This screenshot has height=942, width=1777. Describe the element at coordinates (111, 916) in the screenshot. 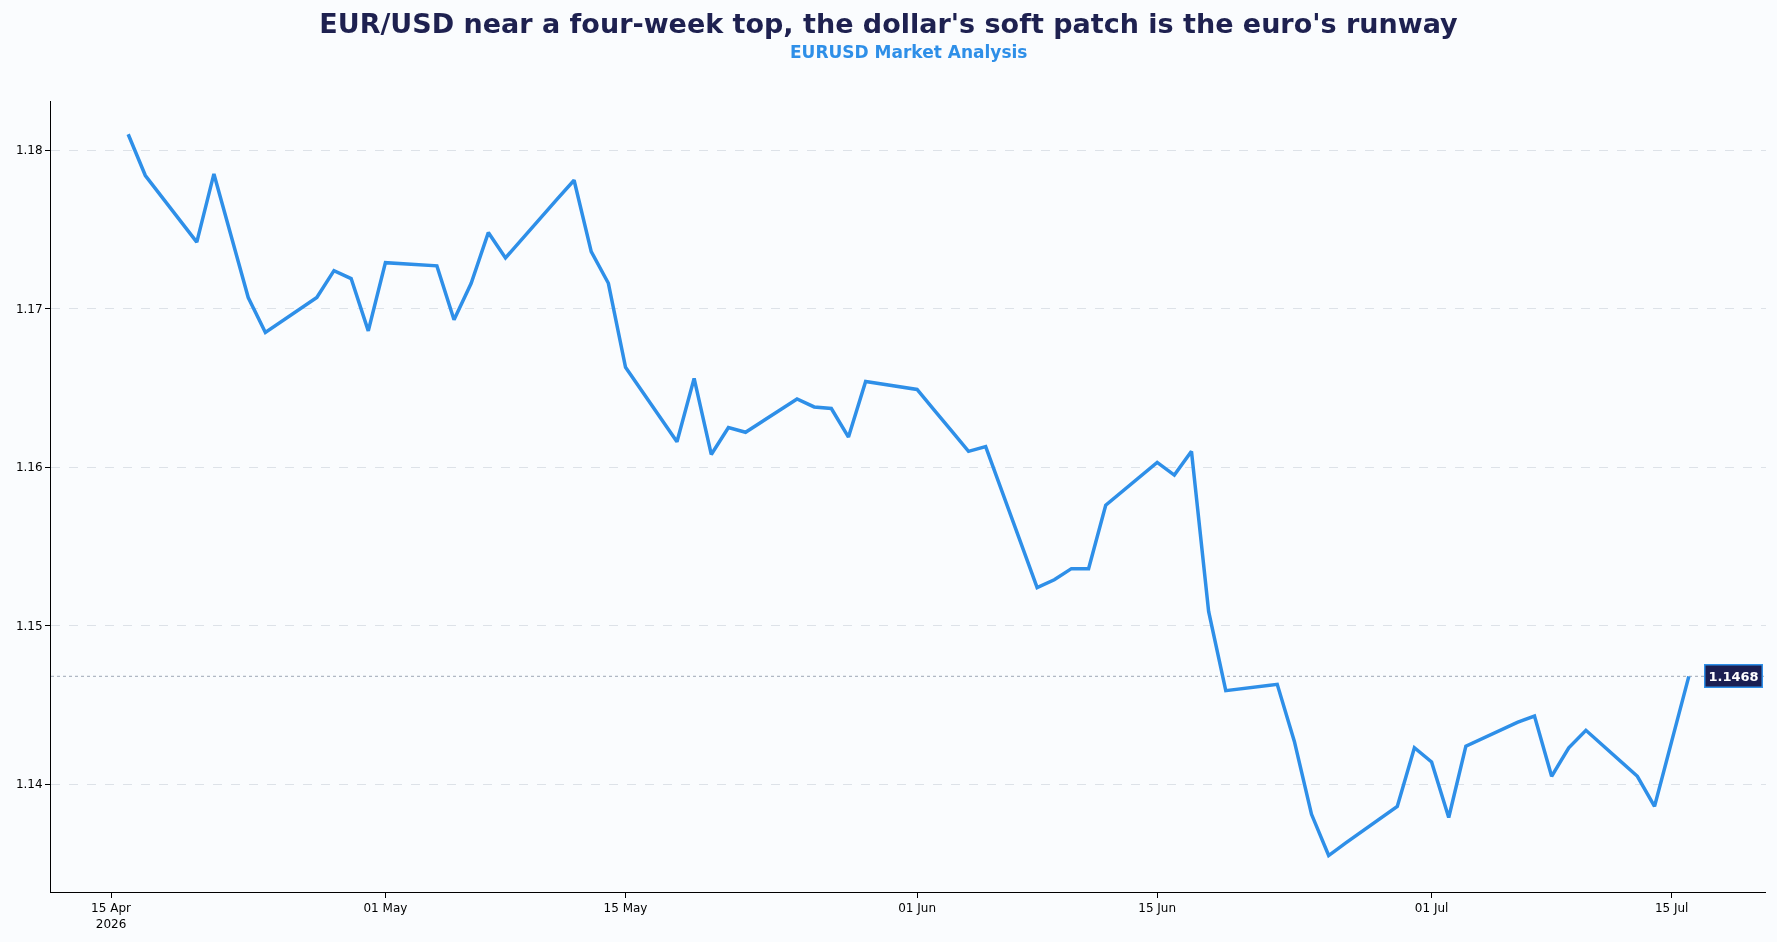

I see `x-tick-label: 15 Apr 2026` at that location.